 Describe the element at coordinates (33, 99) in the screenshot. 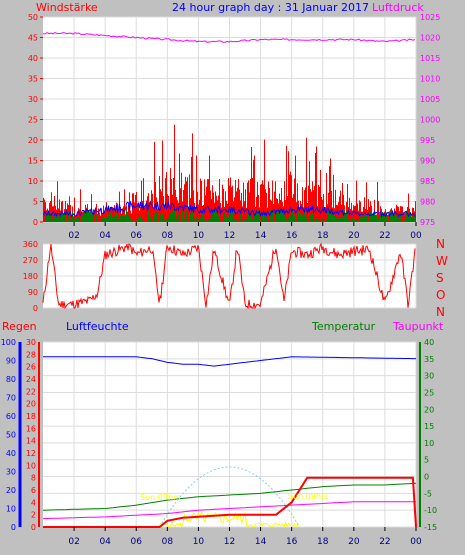

I see `wind-tick-label: 30` at that location.